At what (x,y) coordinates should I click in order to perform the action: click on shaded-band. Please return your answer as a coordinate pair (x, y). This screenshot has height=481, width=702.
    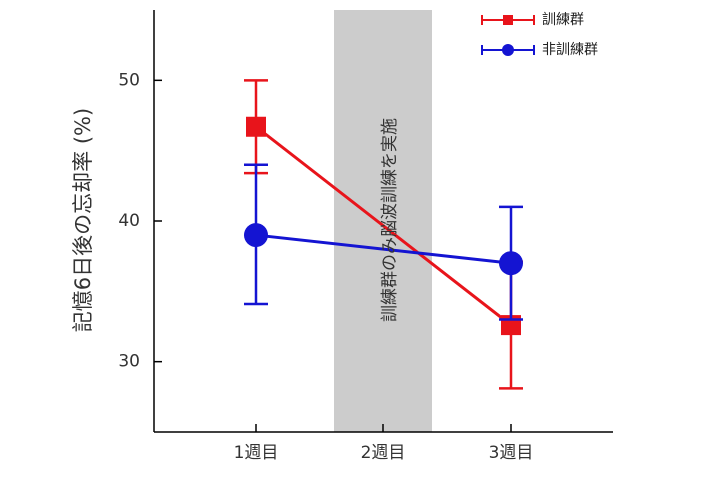
    Looking at the image, I should click on (383, 221).